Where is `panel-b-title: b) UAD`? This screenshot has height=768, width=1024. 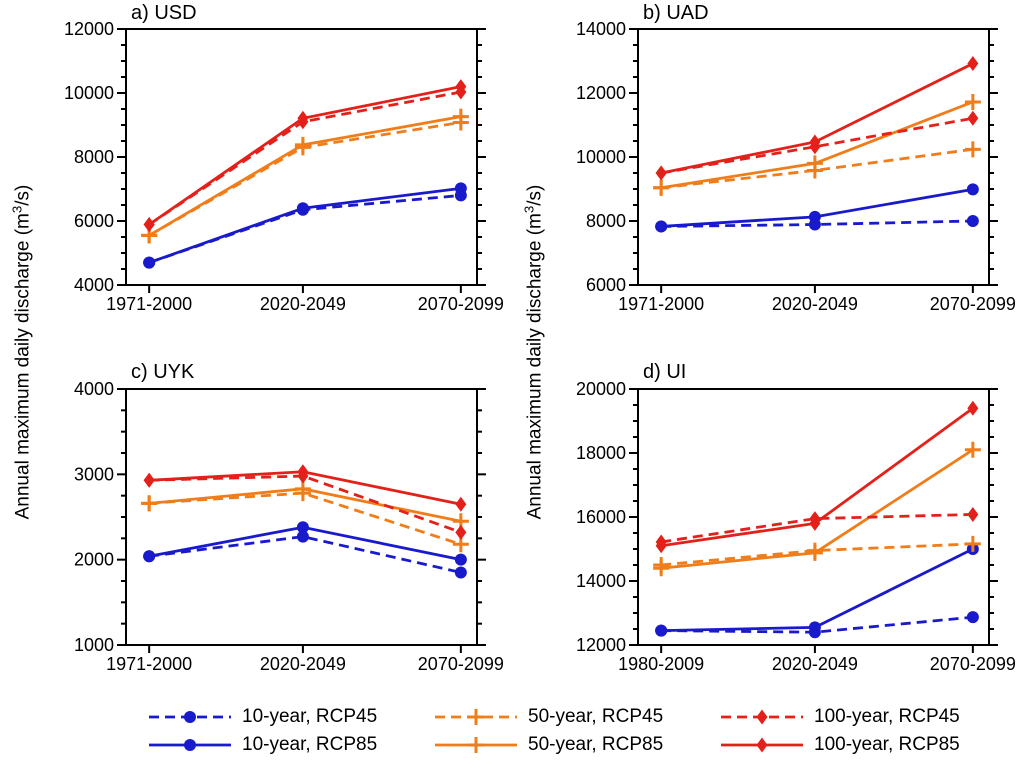 panel-b-title: b) UAD is located at coordinates (676, 13).